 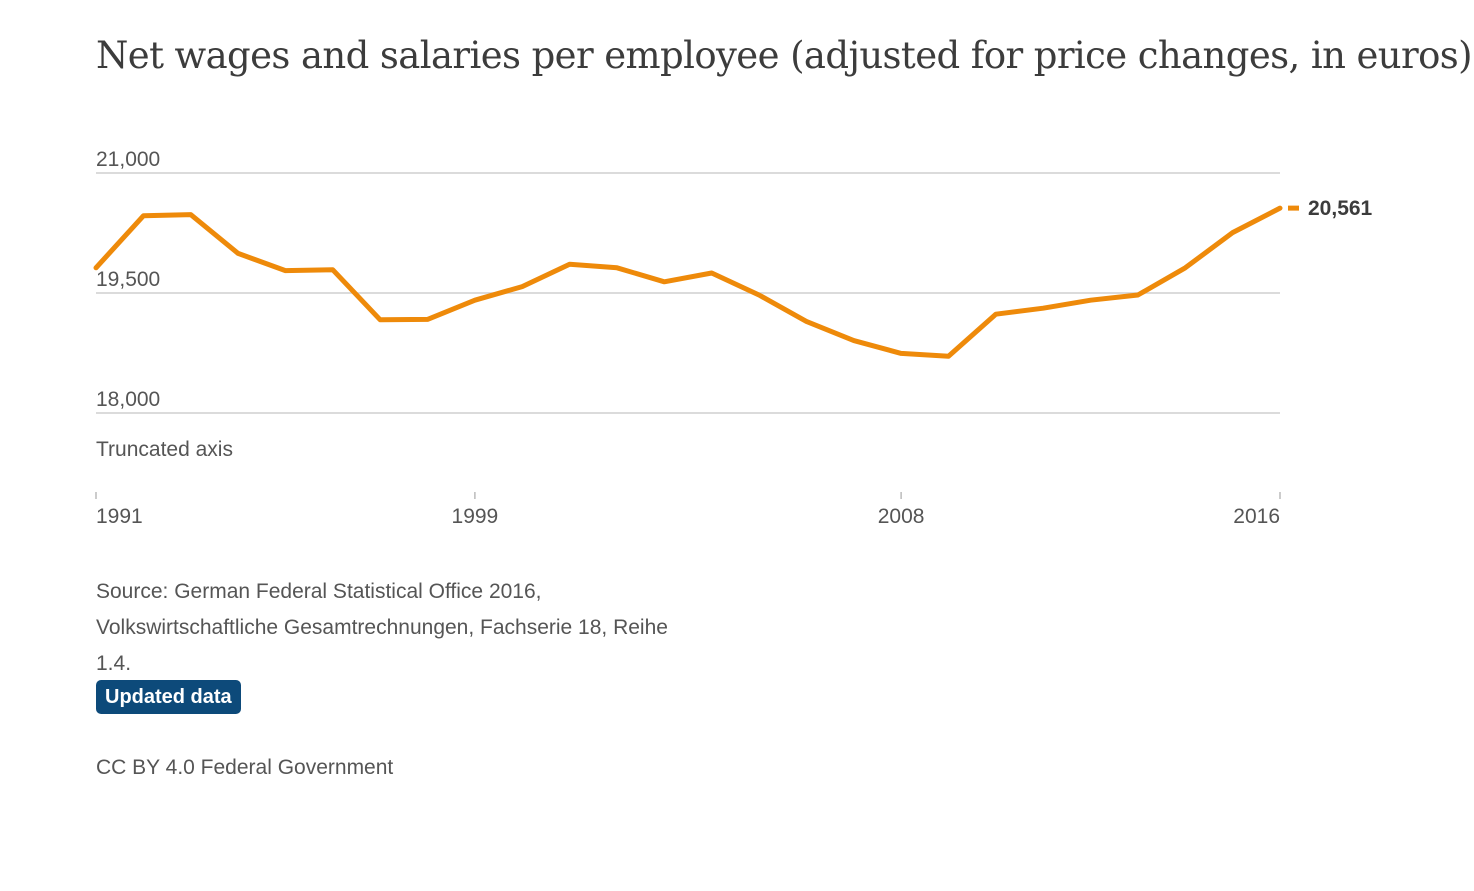 What do you see at coordinates (168, 697) in the screenshot?
I see `updated-data-button: Updated data` at bounding box center [168, 697].